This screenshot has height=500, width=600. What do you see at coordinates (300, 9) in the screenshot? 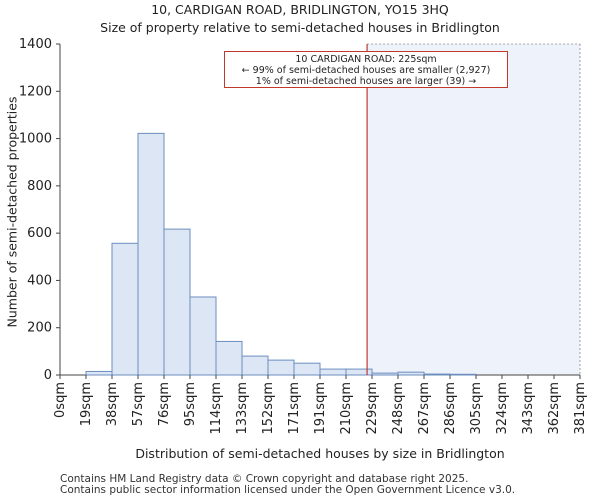
I see `chart-title: 10, CARDIGAN ROAD, BRIDLINGTON, YO15 3HQ` at bounding box center [300, 9].